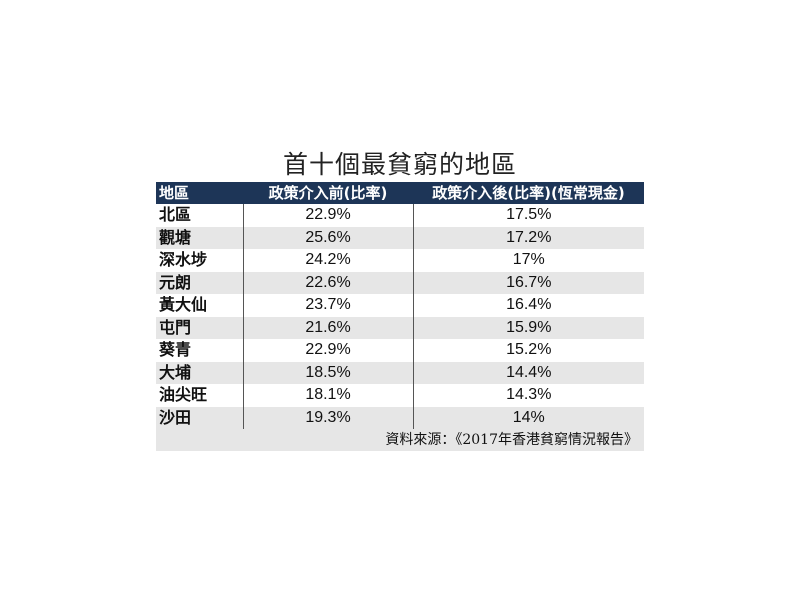  Describe the element at coordinates (528, 259) in the screenshot. I see `after-policy-cell: 17%` at that location.